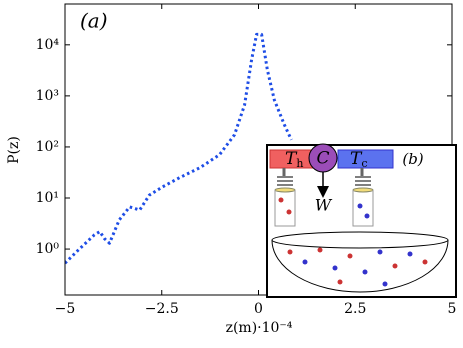 The image size is (463, 348). What do you see at coordinates (355, 309) in the screenshot?
I see `x-tick-label: 2.5` at bounding box center [355, 309].